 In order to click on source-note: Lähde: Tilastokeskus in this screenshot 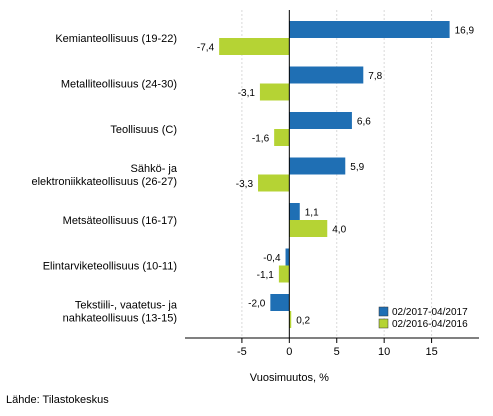, I will do `click(57, 400)`.